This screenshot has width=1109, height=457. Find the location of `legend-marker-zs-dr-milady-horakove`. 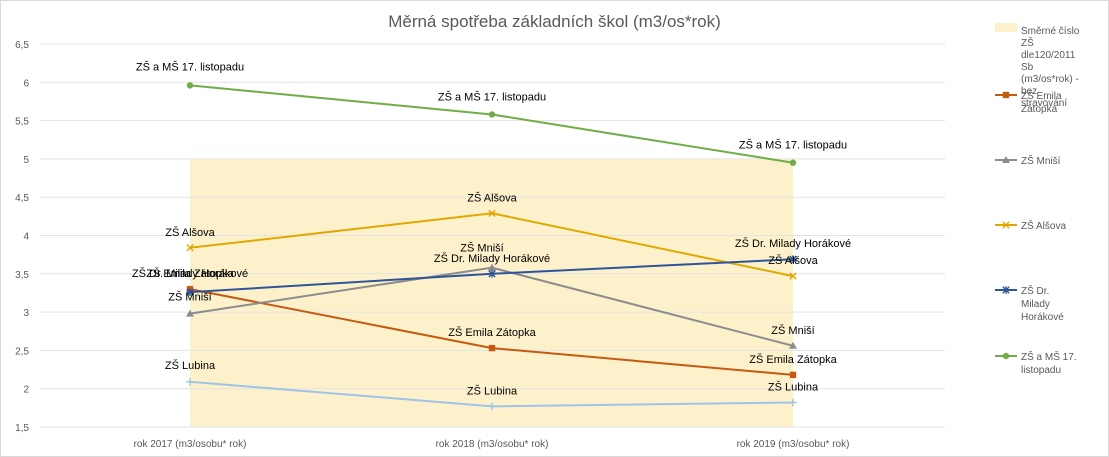

legend-marker-zs-dr-milady-horakove is located at coordinates (1006, 290).